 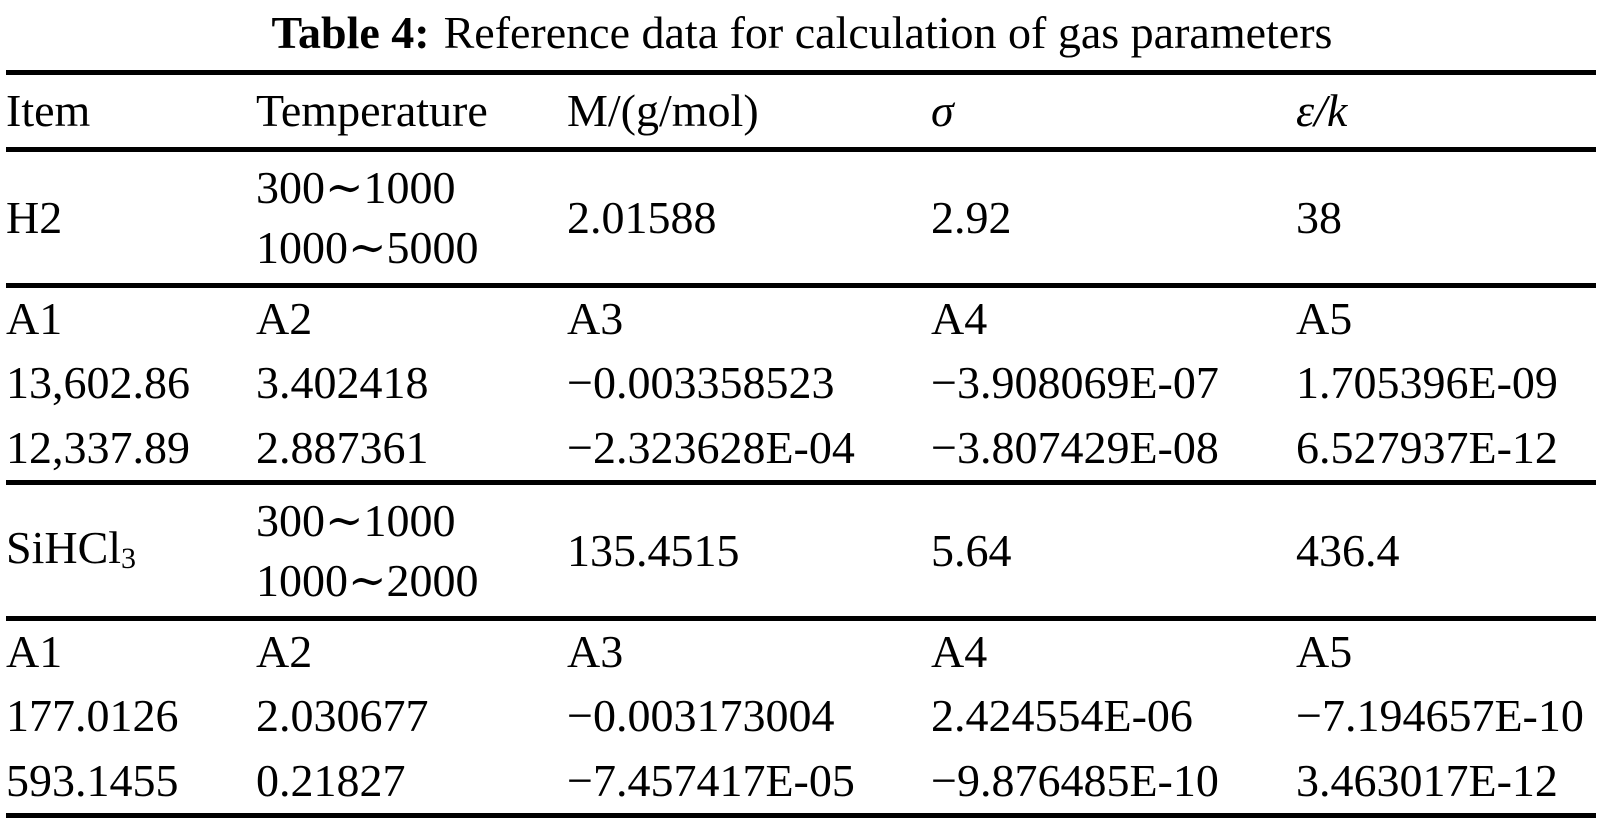 What do you see at coordinates (1446, 783) in the screenshot?
I see `sihcl3-coeff-high-a5: 3.463017E-12` at bounding box center [1446, 783].